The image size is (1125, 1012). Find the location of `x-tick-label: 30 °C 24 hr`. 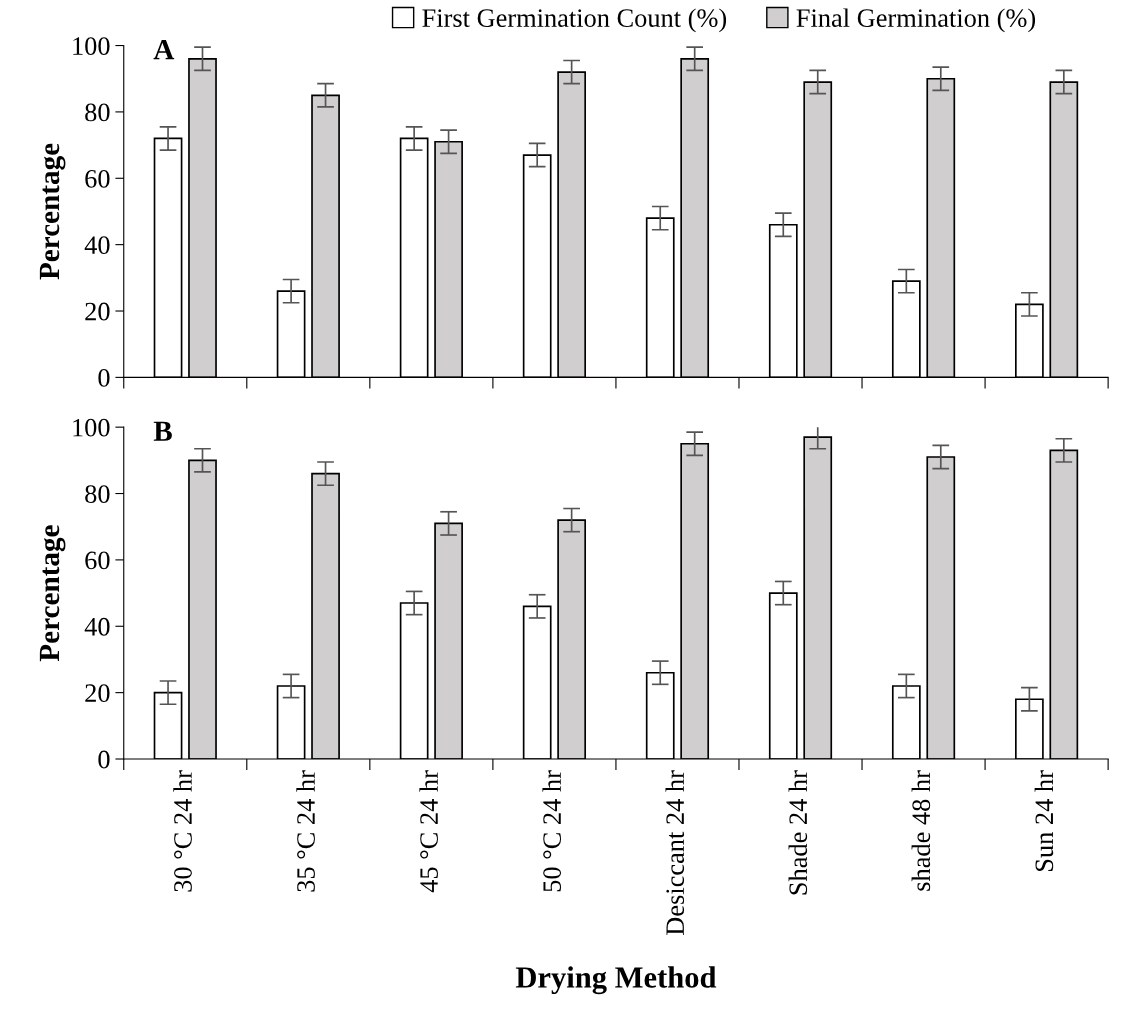

x-tick-label: 30 °C 24 hr is located at coordinates (182, 831).